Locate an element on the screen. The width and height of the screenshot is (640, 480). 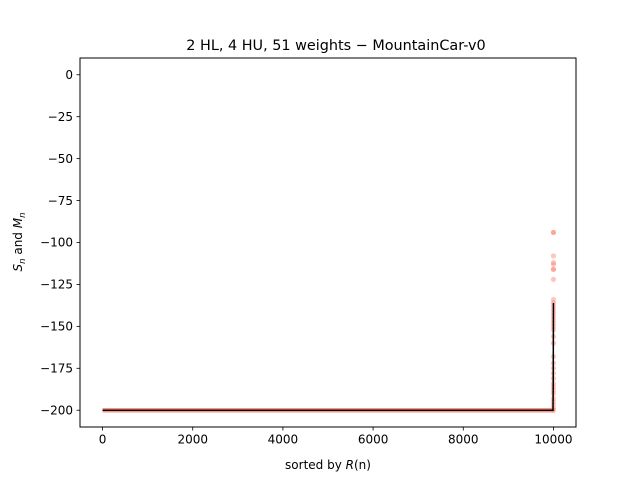
y-axis-label-m-sub: n is located at coordinates (23, 215).